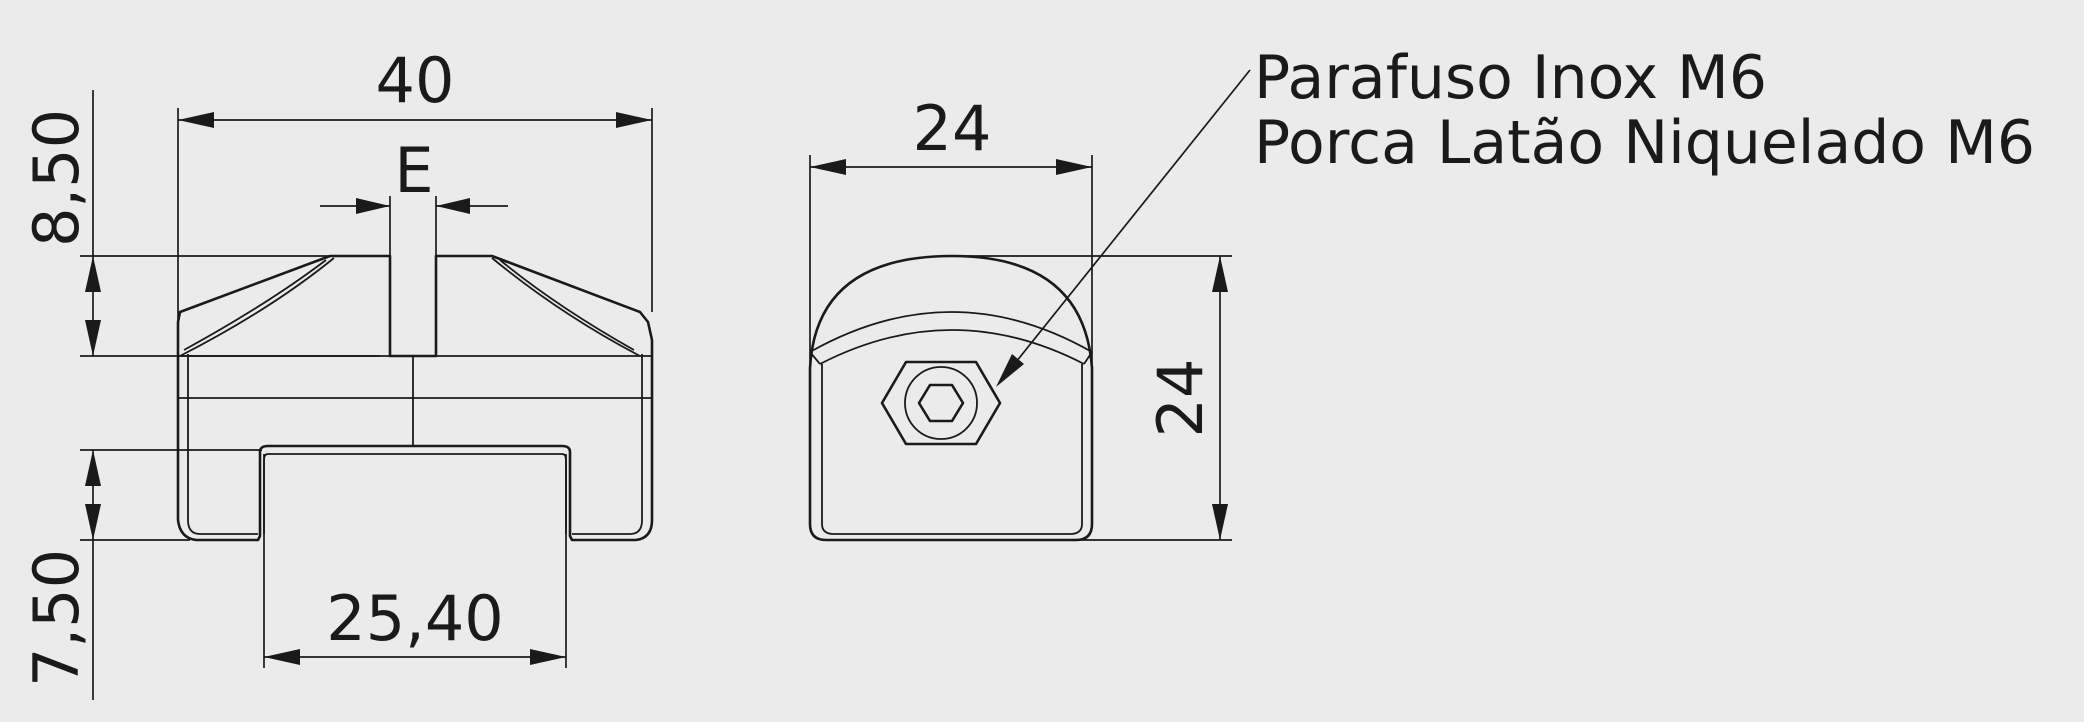 The width and height of the screenshot is (2084, 722). Describe the element at coordinates (413, 170) in the screenshot. I see `dimension-e-label: E` at that location.